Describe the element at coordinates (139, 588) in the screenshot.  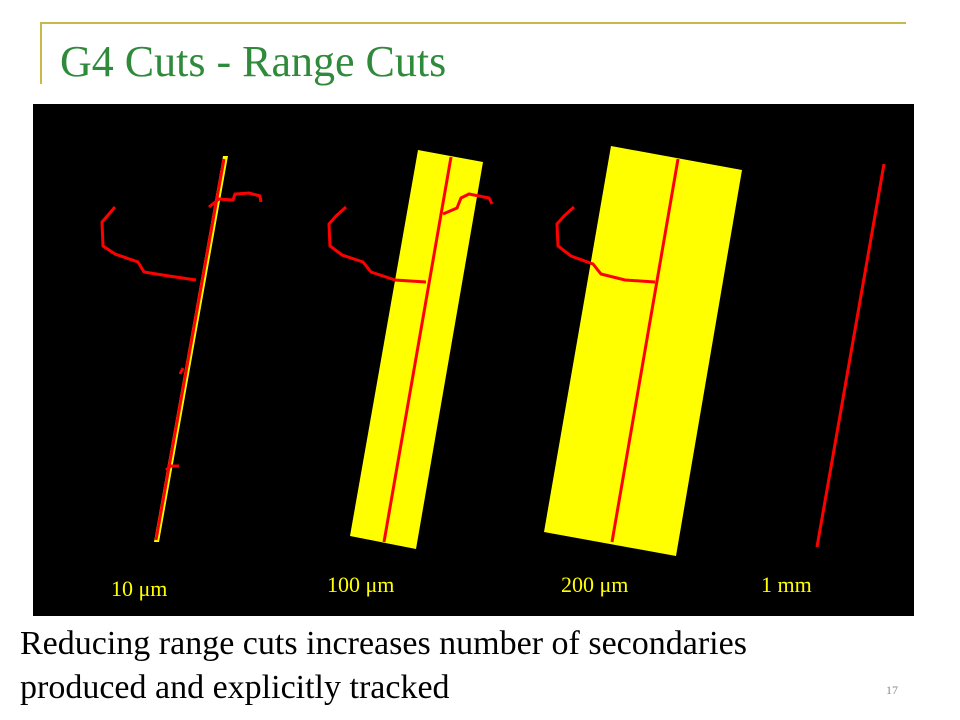
I see `panel-label: 10 μm` at that location.